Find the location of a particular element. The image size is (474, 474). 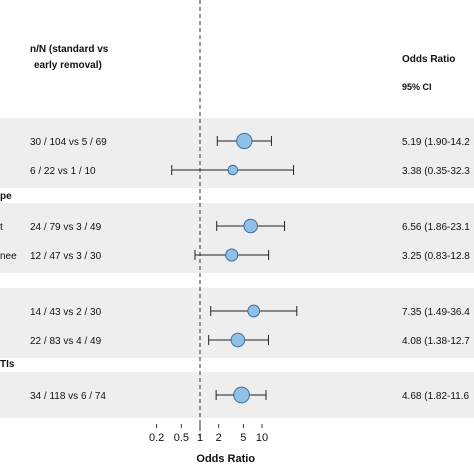

subgroup-label: pe is located at coordinates (6, 196).